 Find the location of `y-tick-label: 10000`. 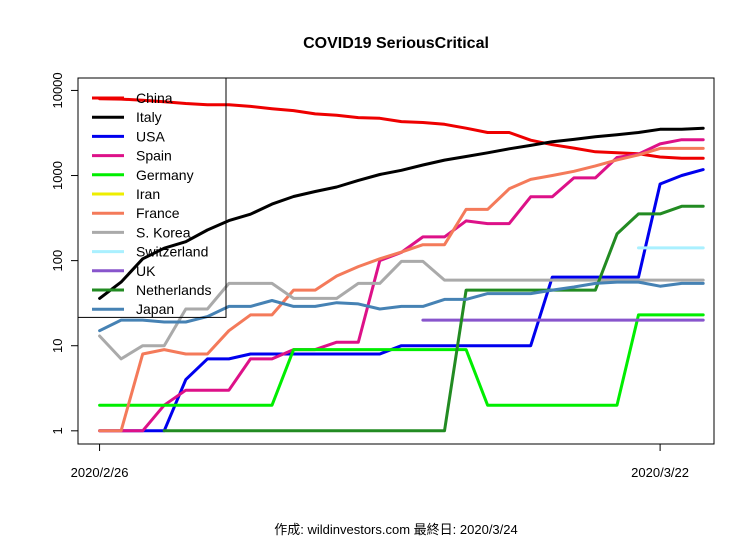

y-tick-label: 10000 is located at coordinates (57, 90).